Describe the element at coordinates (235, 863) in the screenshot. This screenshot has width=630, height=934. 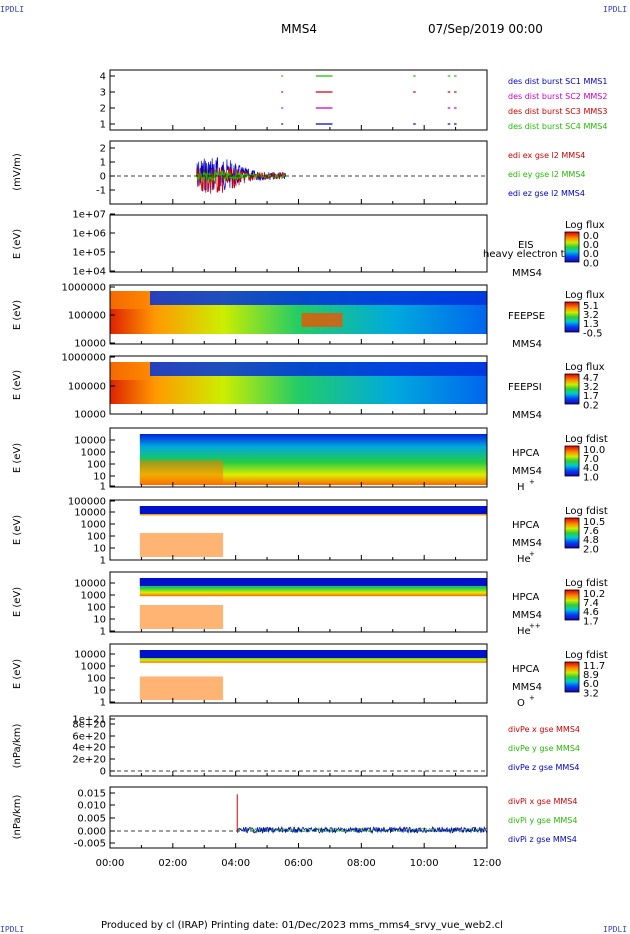
I see `xaxis-tick-label-2: 04:00` at that location.